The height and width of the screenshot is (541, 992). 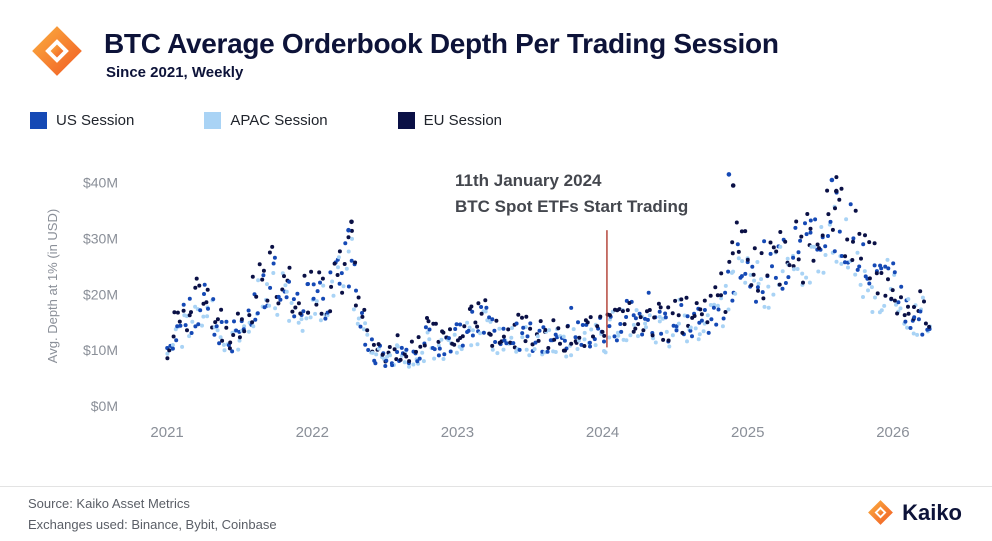 I want to click on us-session-swatch-icon, so click(x=38, y=120).